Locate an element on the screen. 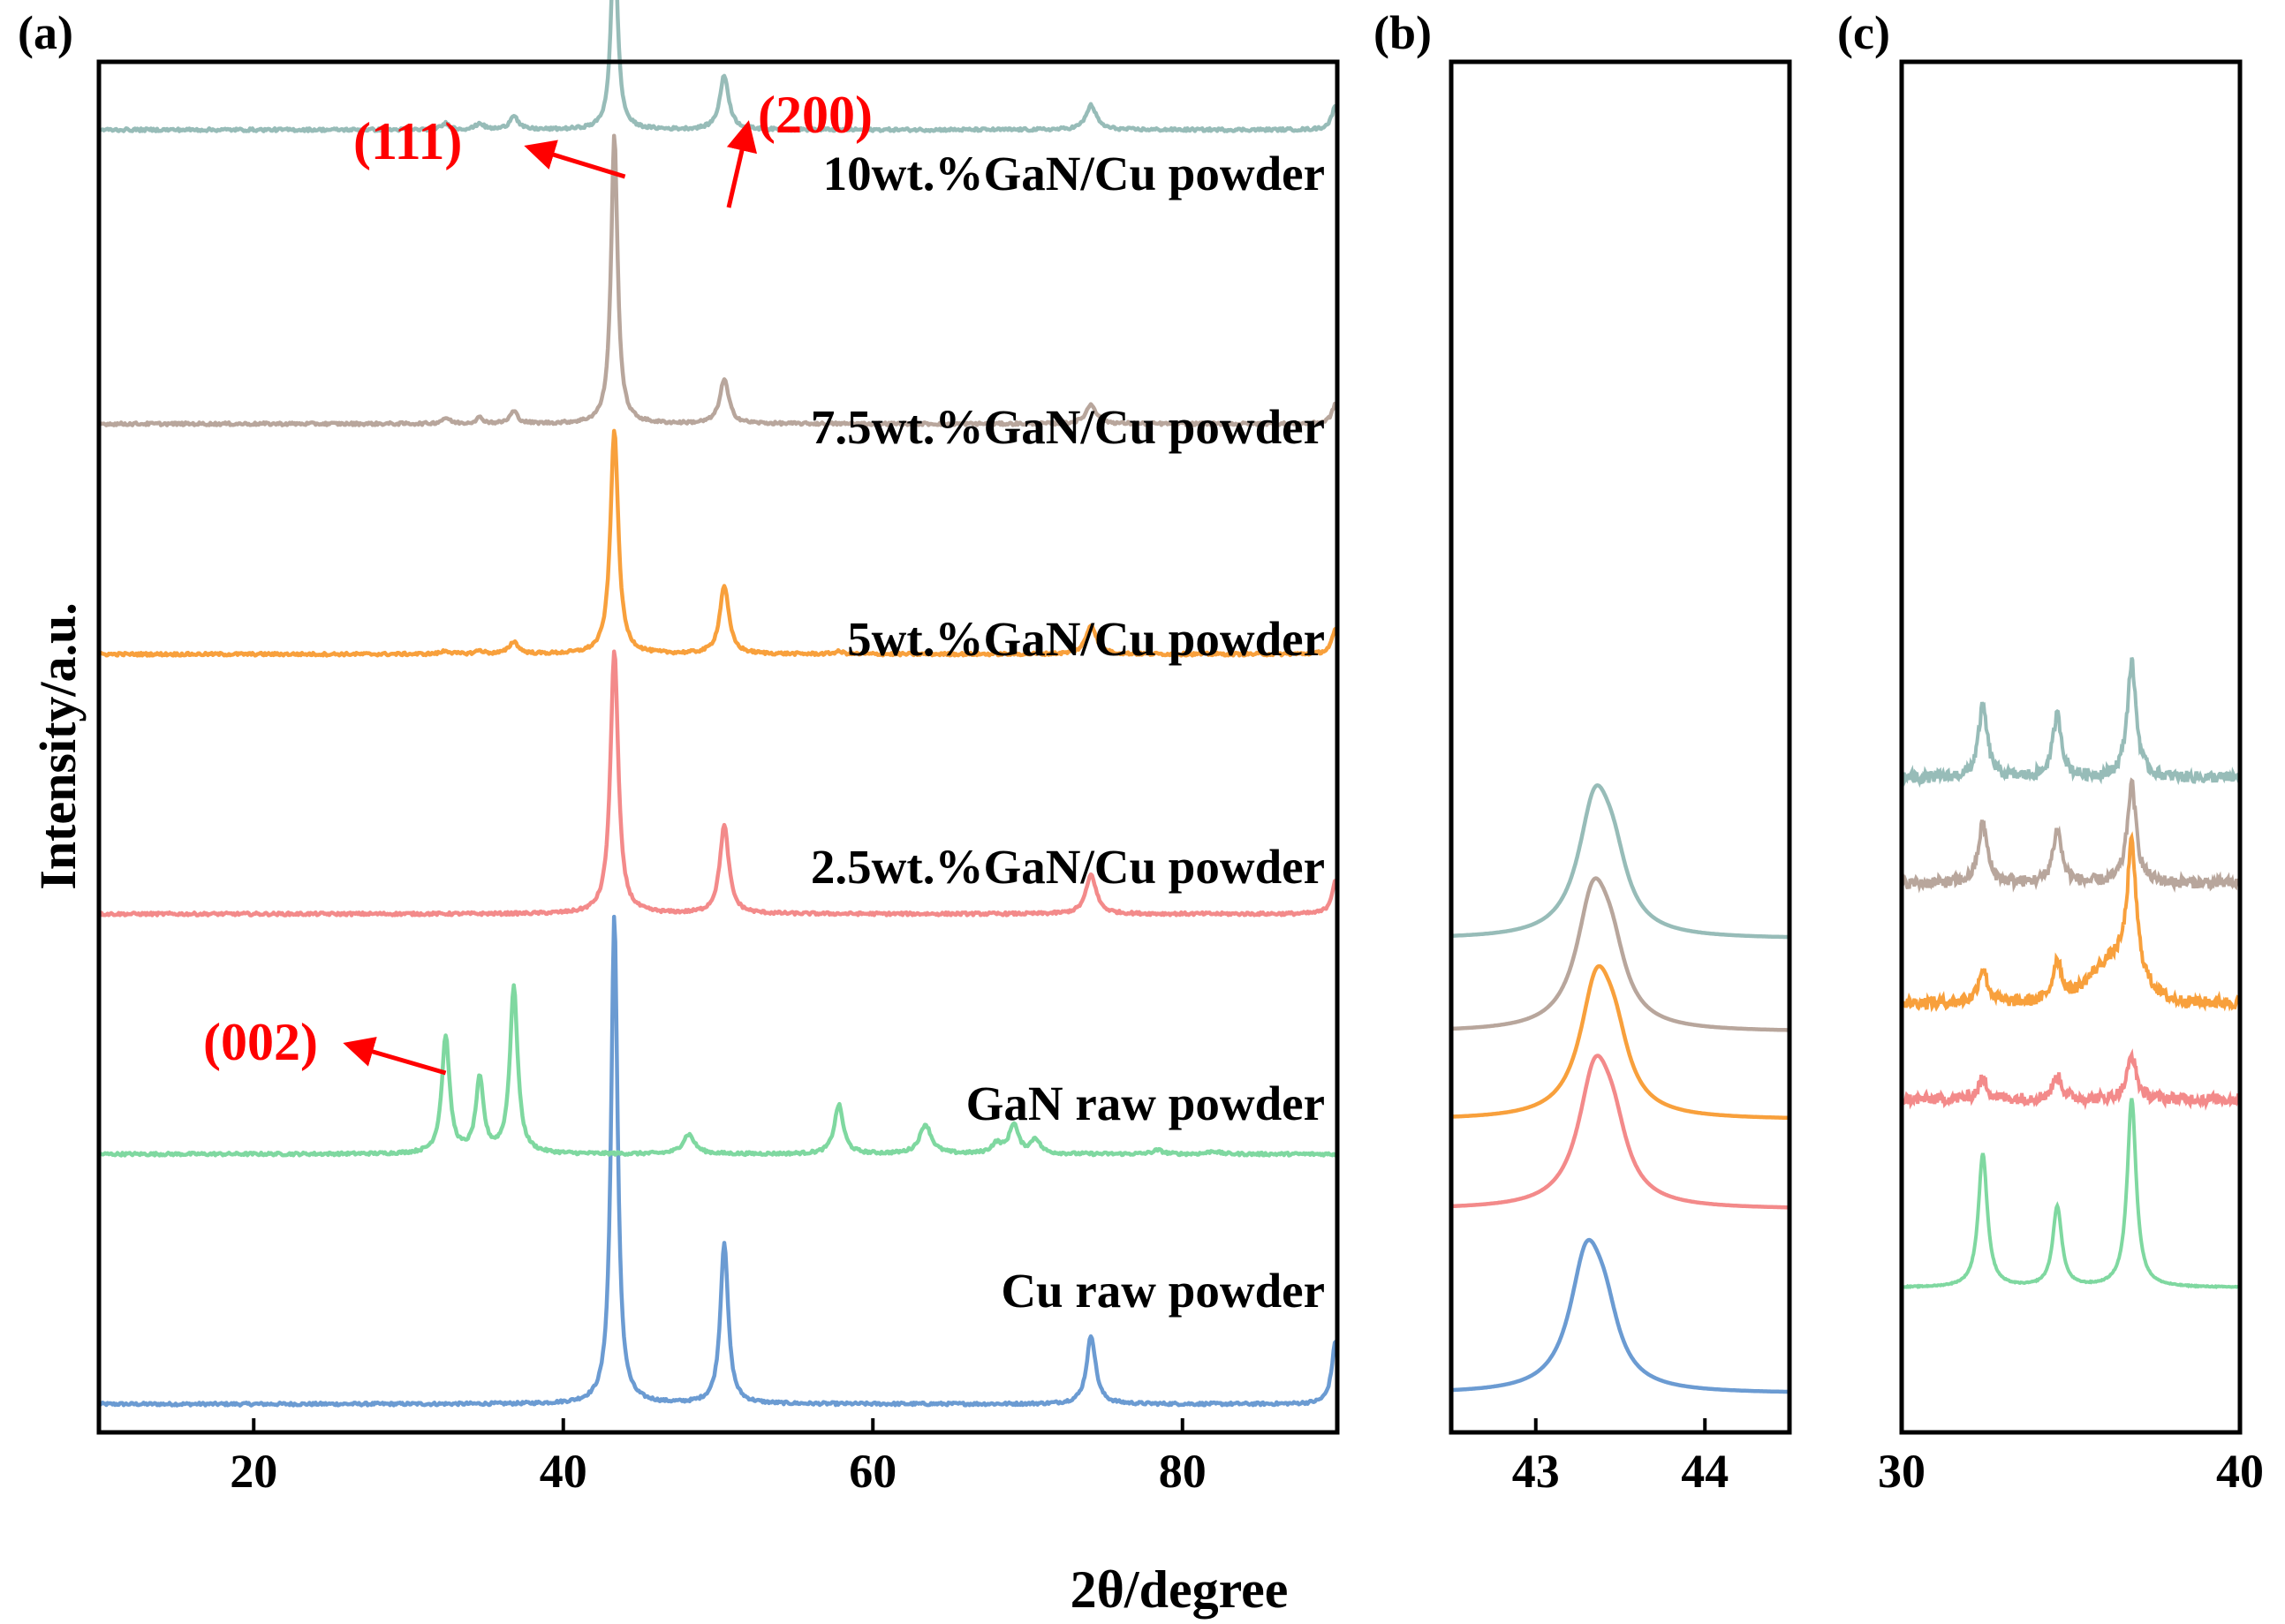 This screenshot has height=1624, width=2285. series-label-gan-raw-powder: GaN raw powder is located at coordinates (1145, 1103).